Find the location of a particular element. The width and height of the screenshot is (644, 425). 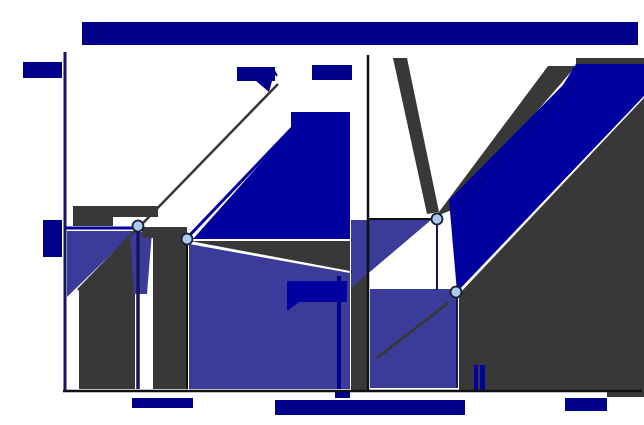

curve-label-blob-a-glyph is located at coordinates (273, 72).